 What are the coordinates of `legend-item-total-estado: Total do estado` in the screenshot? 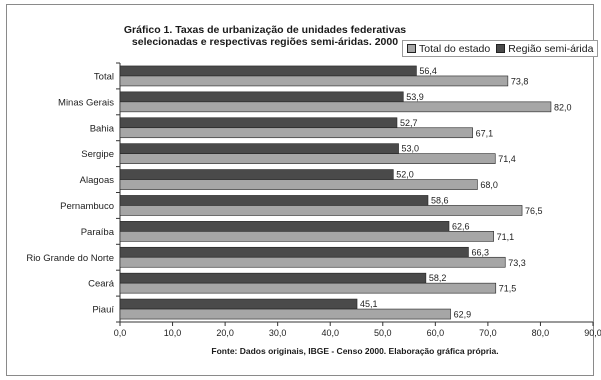 It's located at (448, 49).